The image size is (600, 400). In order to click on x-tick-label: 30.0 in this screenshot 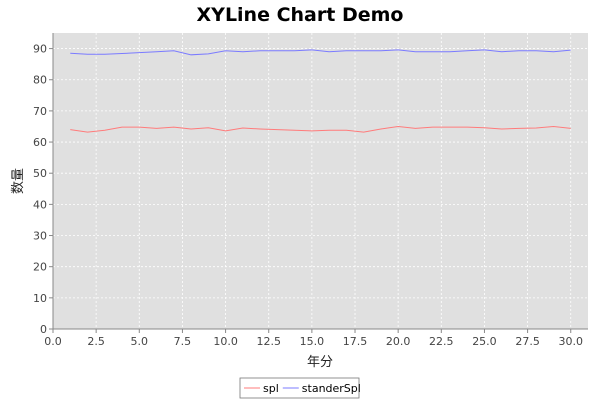, I will do `click(570, 341)`.